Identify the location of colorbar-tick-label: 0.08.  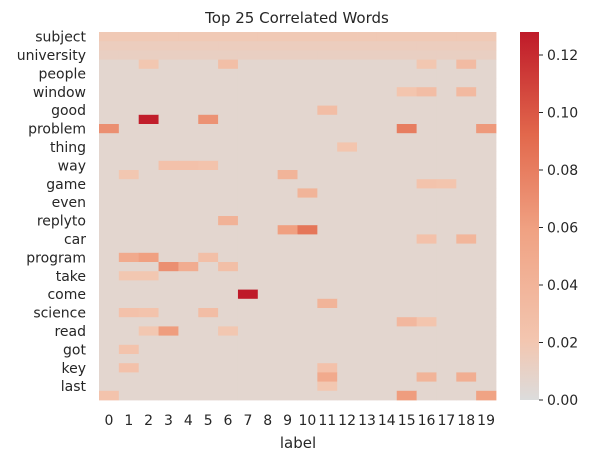
(562, 171).